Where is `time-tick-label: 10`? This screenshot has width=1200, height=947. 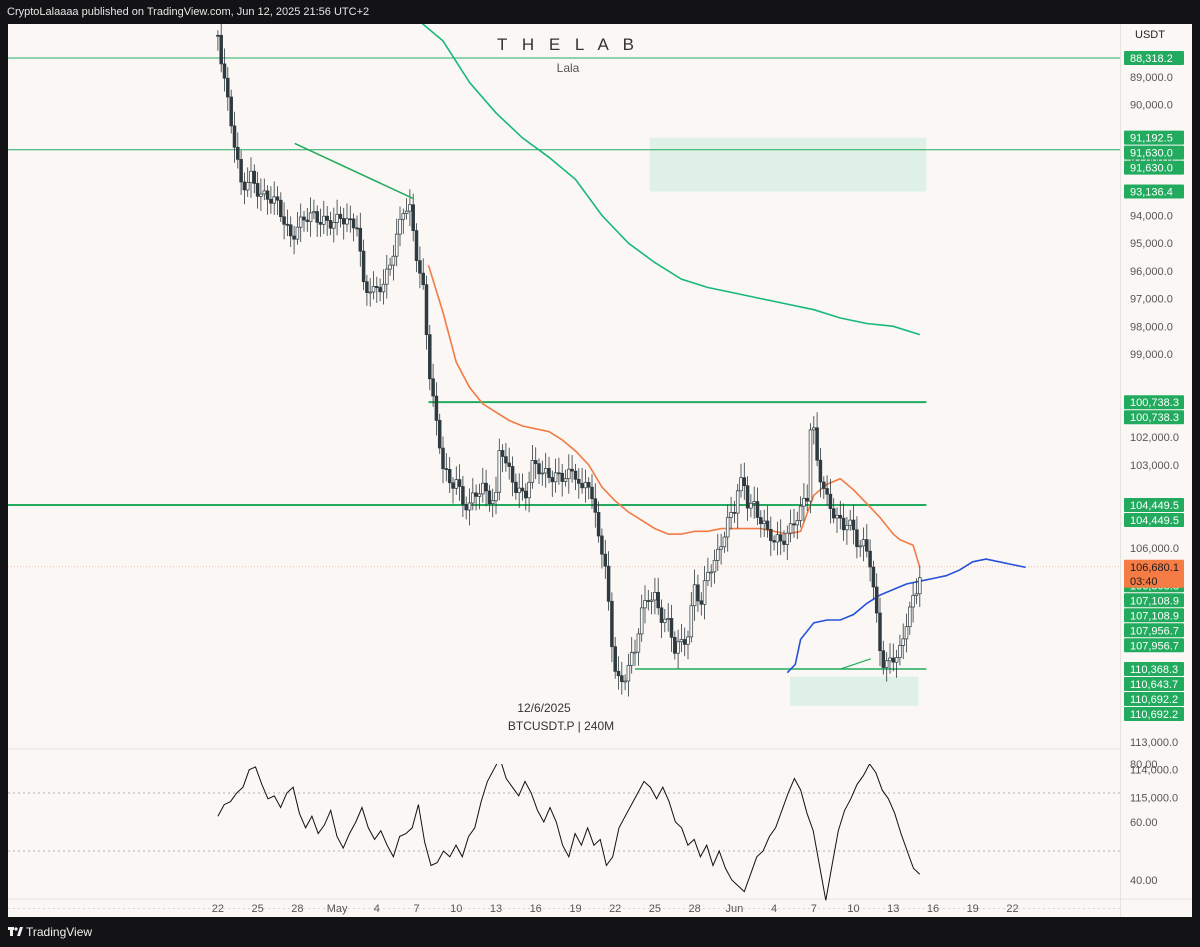 time-tick-label: 10 is located at coordinates (456, 909).